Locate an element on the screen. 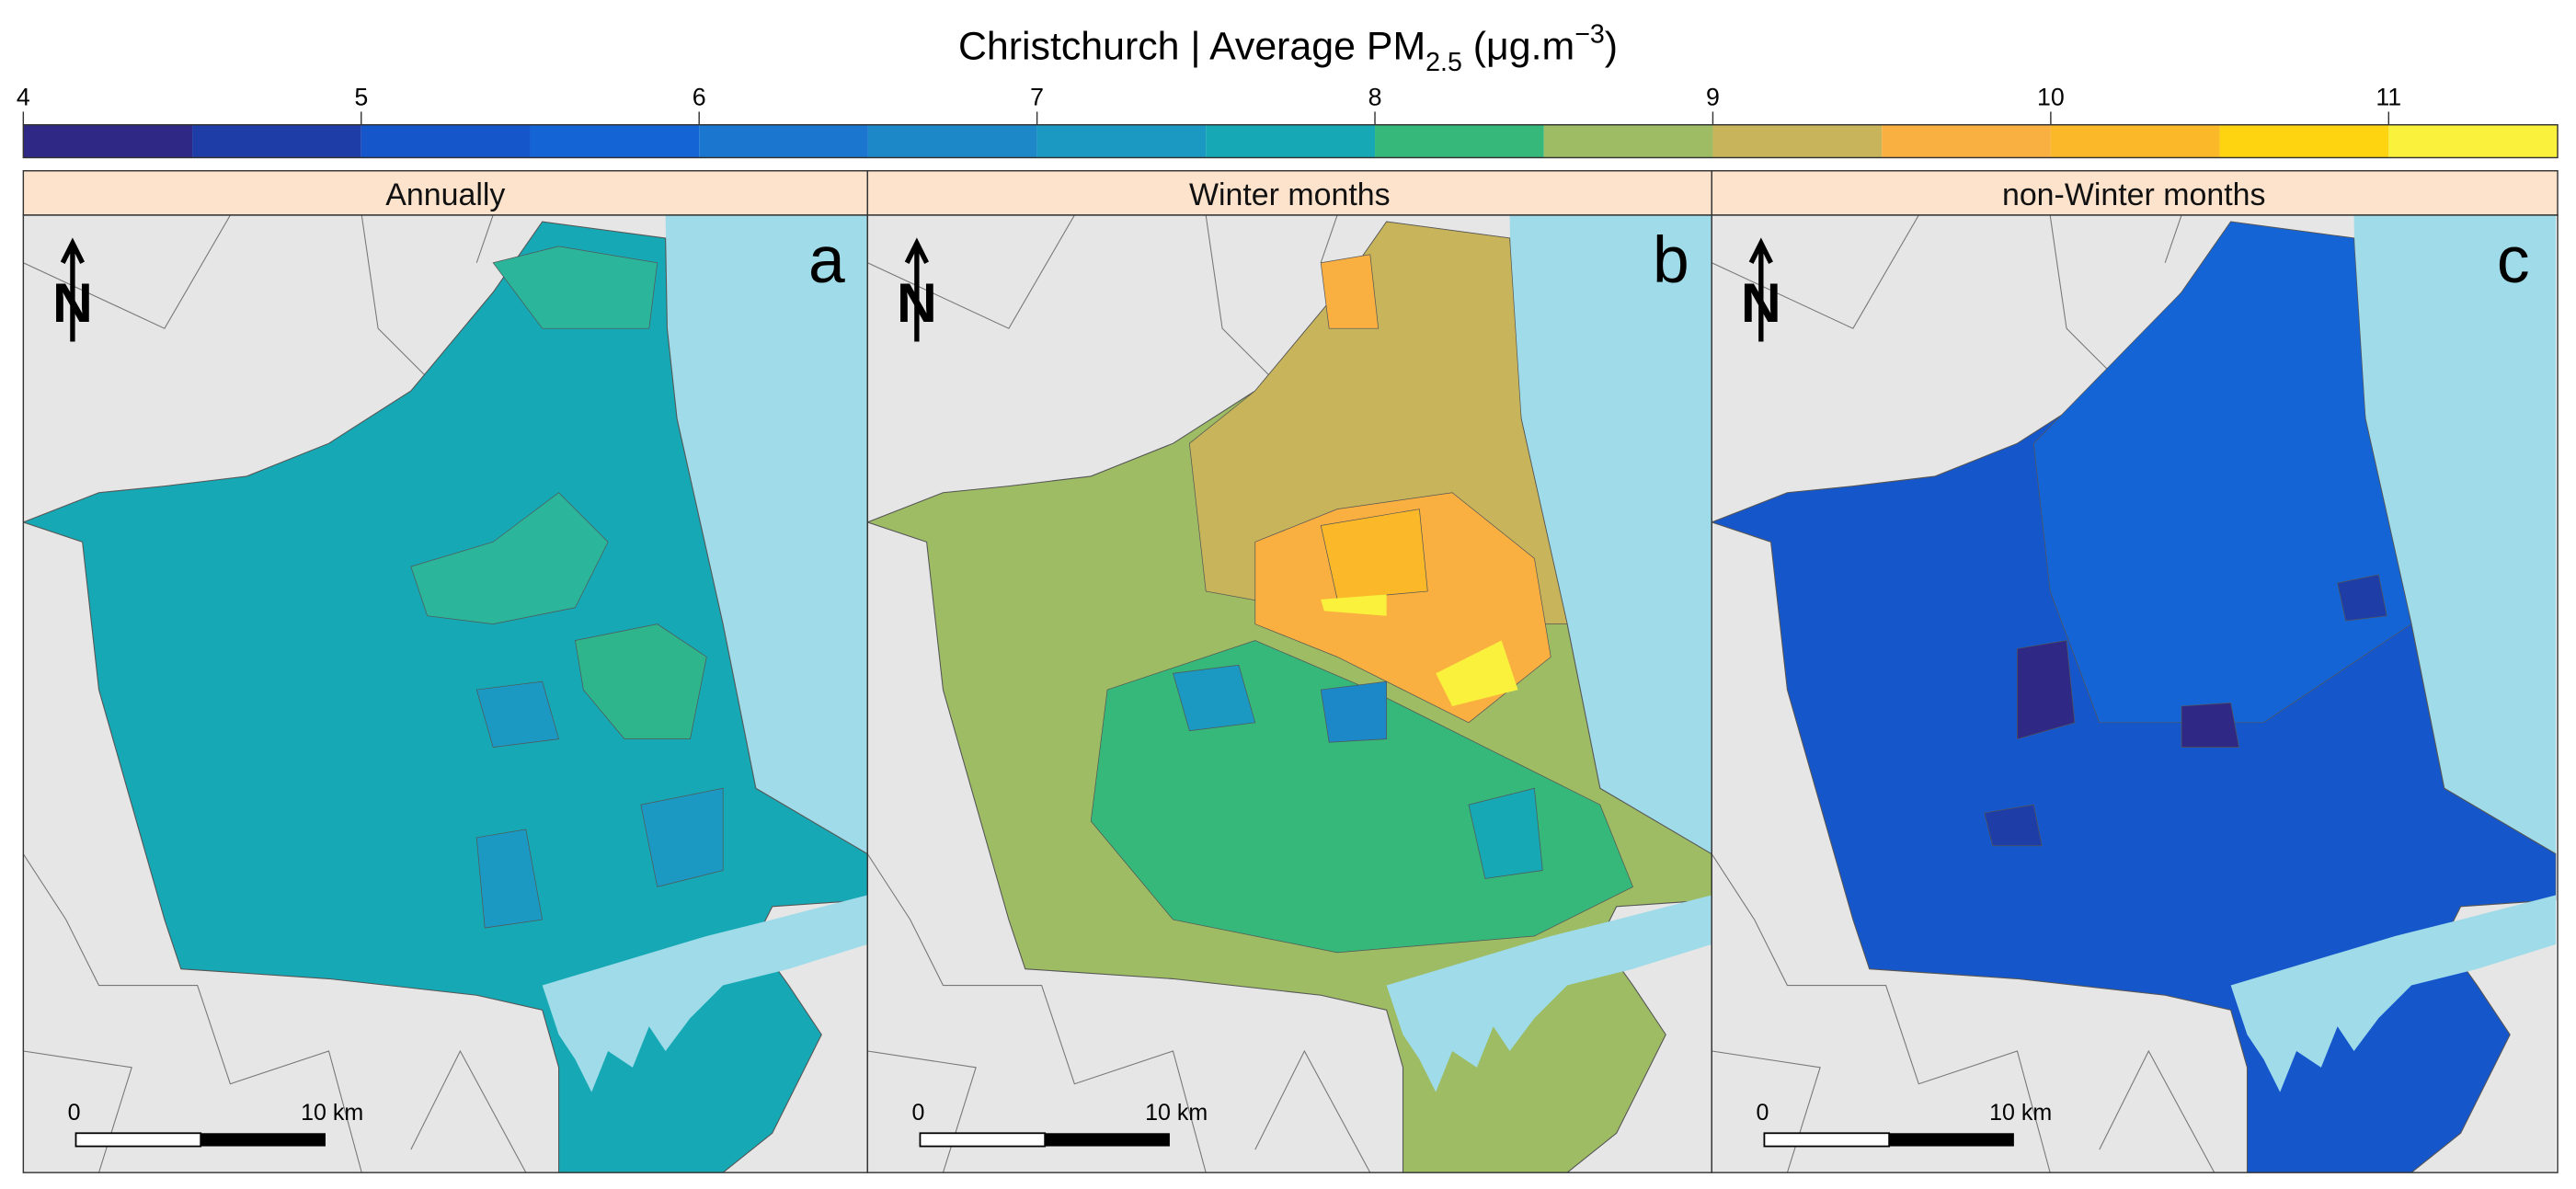 The height and width of the screenshot is (1189, 2576). title-unit-close: ) is located at coordinates (1611, 46).